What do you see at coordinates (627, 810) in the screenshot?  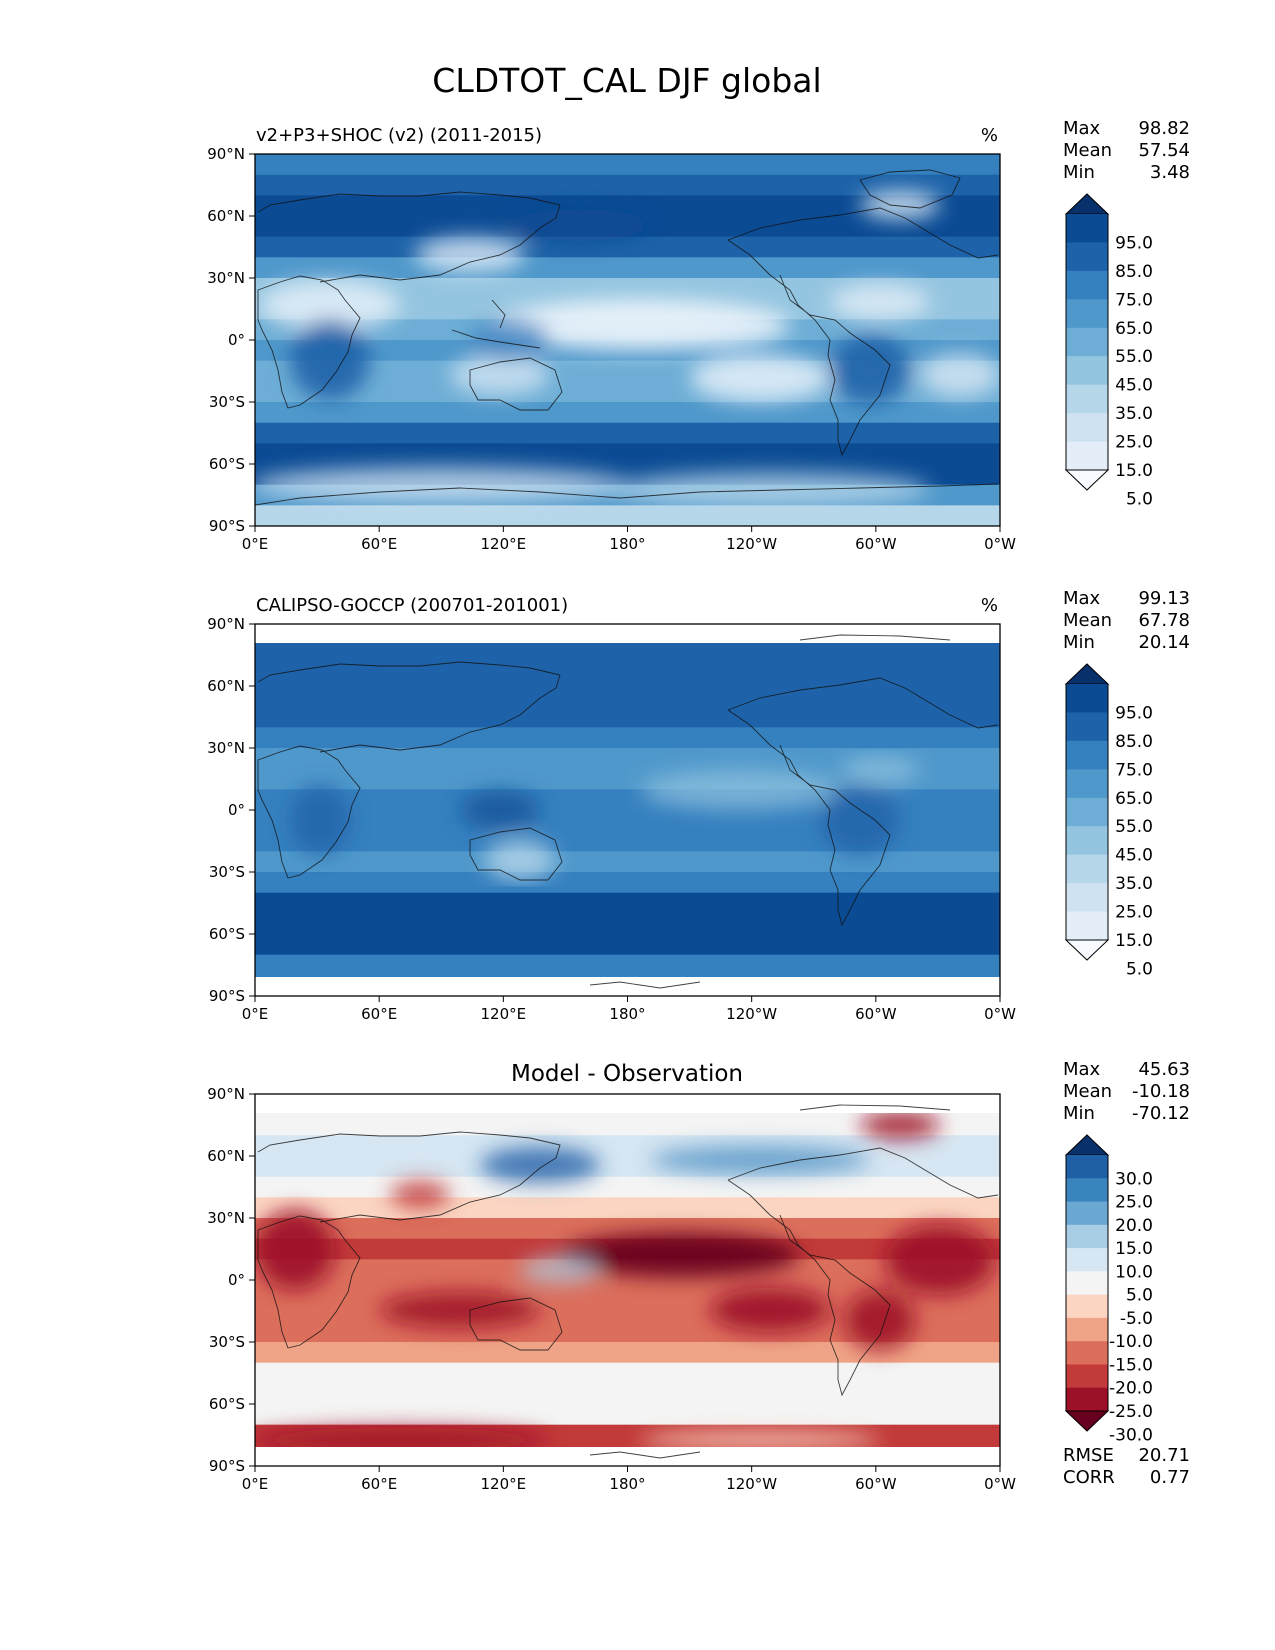 I see `panel-observation-zonal-bands` at bounding box center [627, 810].